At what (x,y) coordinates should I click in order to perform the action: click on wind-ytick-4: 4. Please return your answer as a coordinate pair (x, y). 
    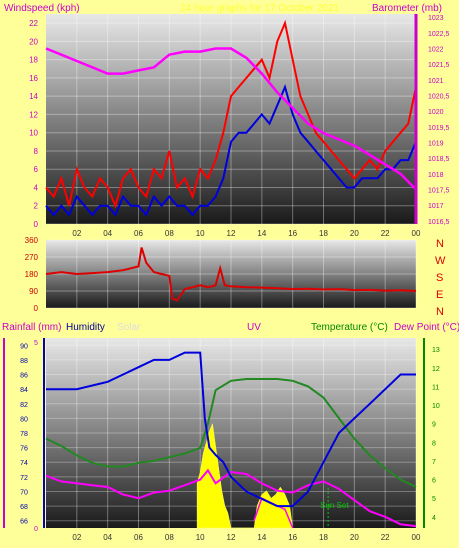
    Looking at the image, I should click on (36, 187).